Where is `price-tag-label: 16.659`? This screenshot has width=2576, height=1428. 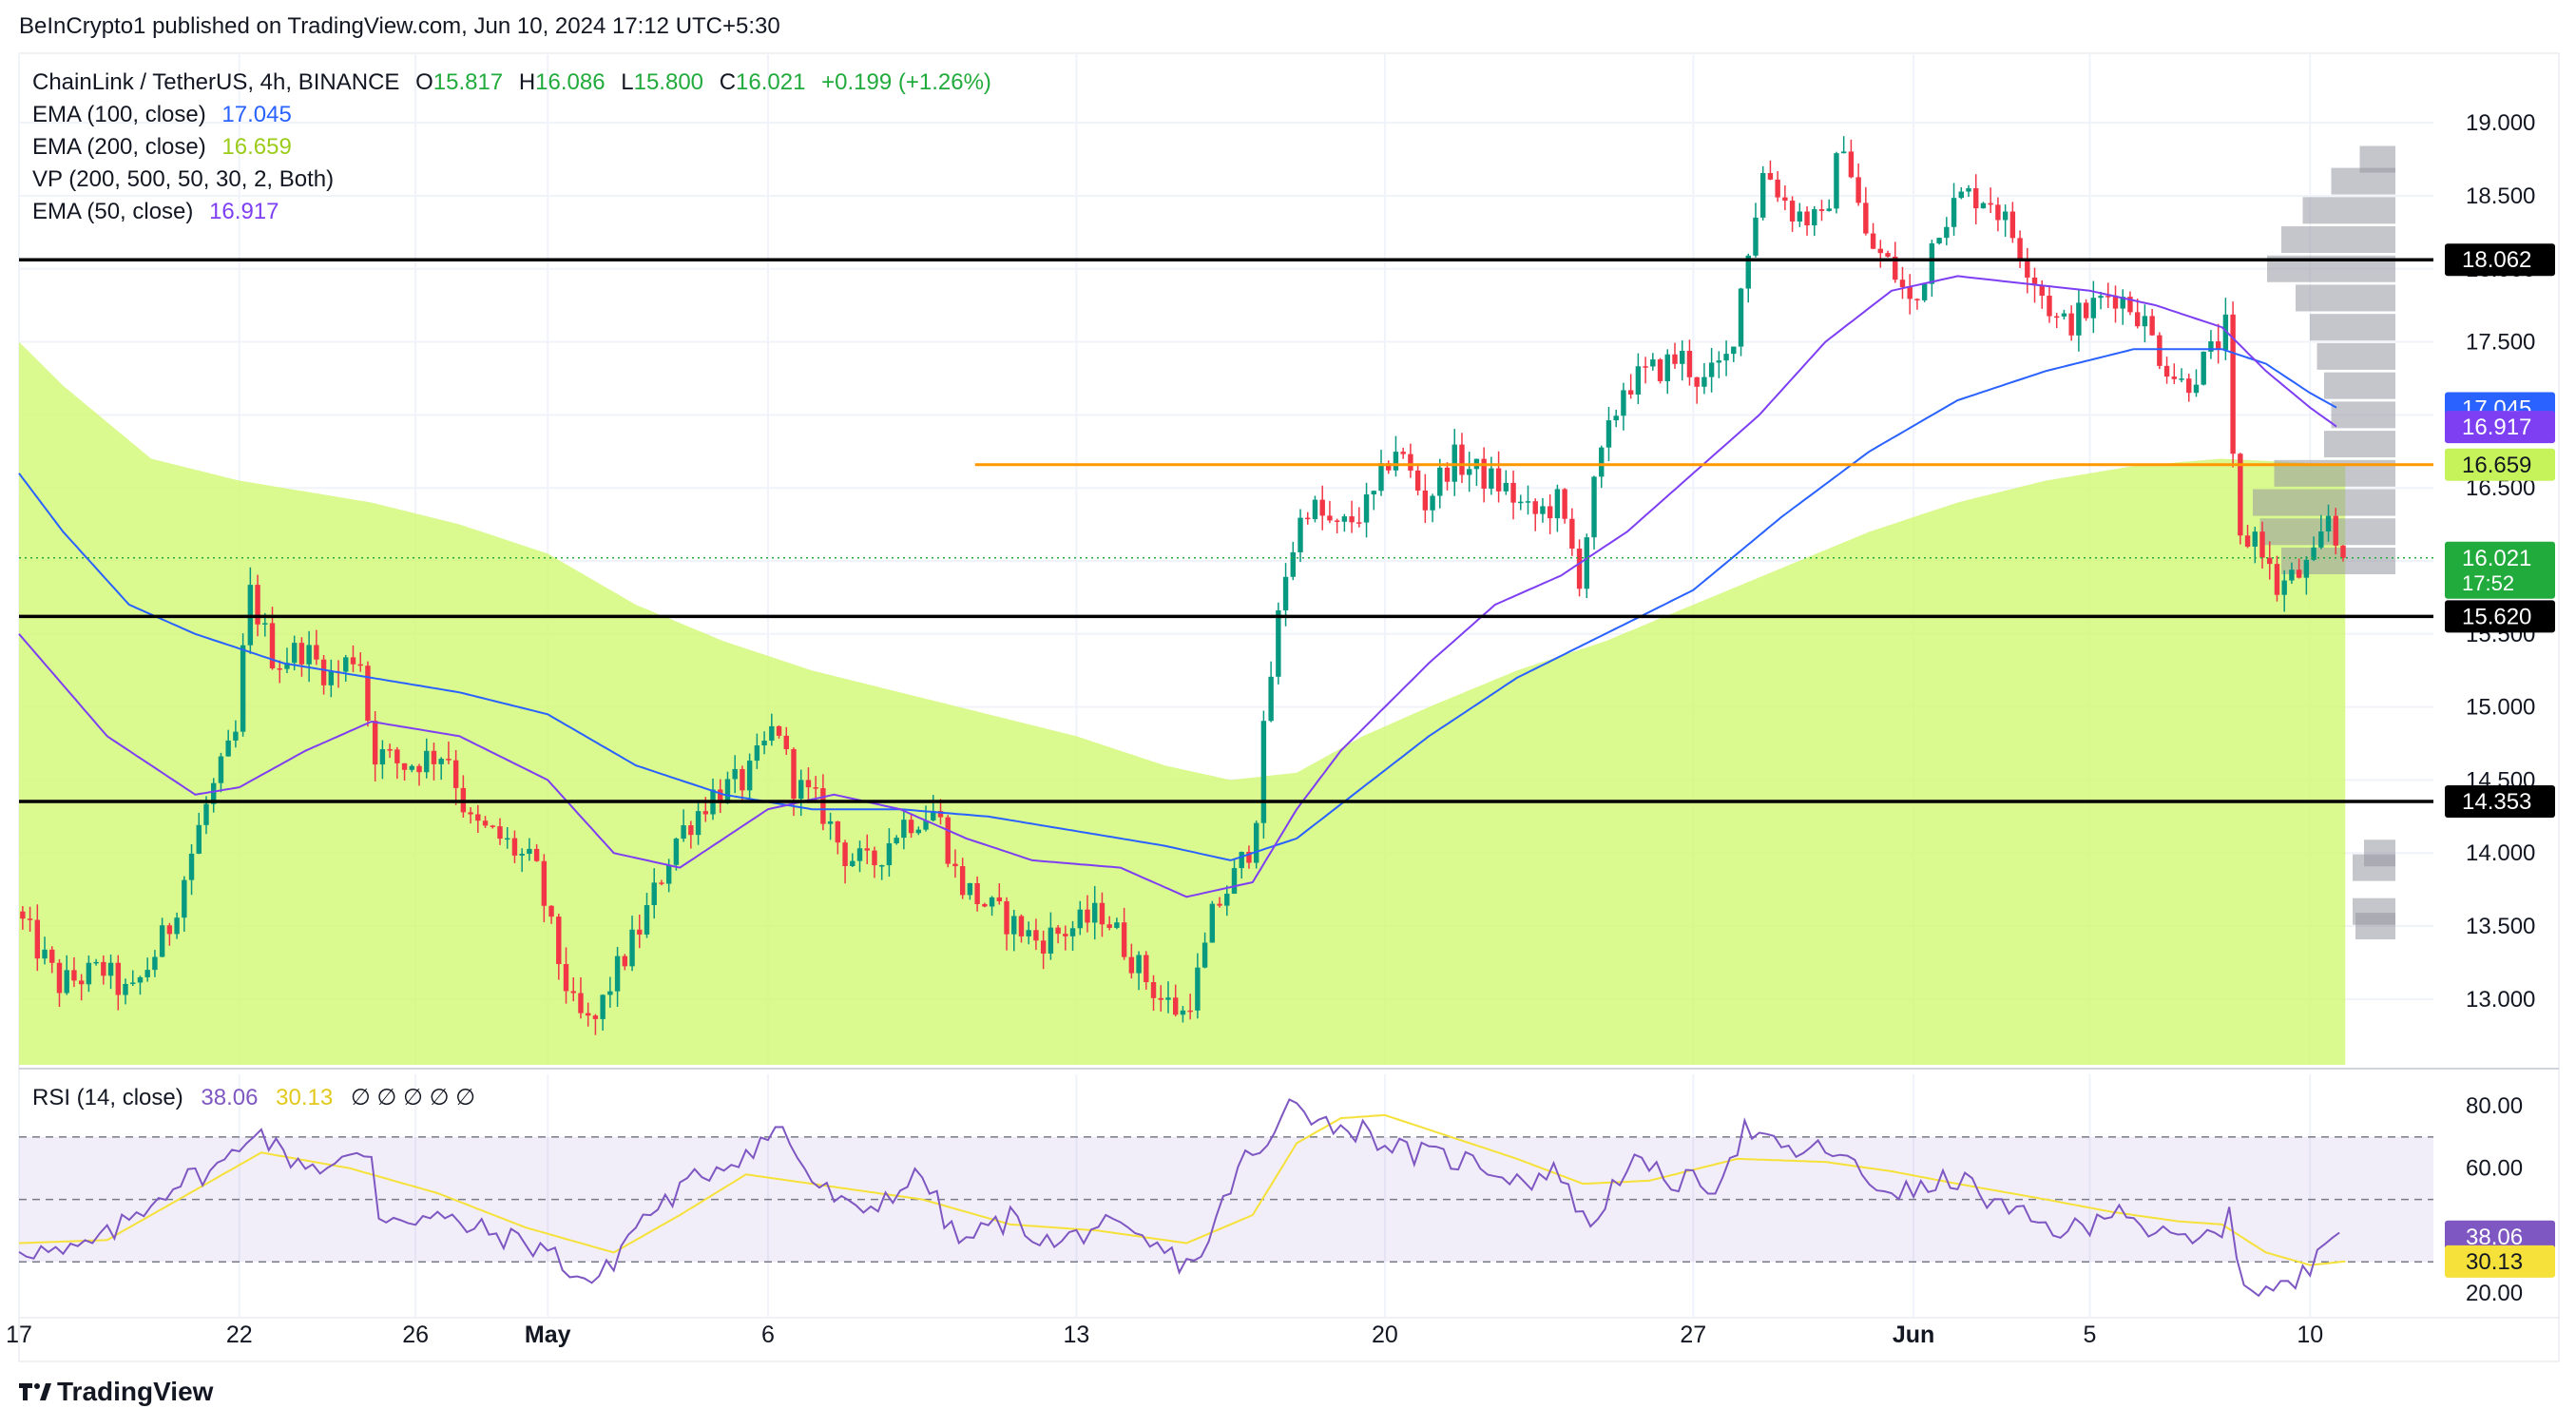 price-tag-label: 16.659 is located at coordinates (2497, 465).